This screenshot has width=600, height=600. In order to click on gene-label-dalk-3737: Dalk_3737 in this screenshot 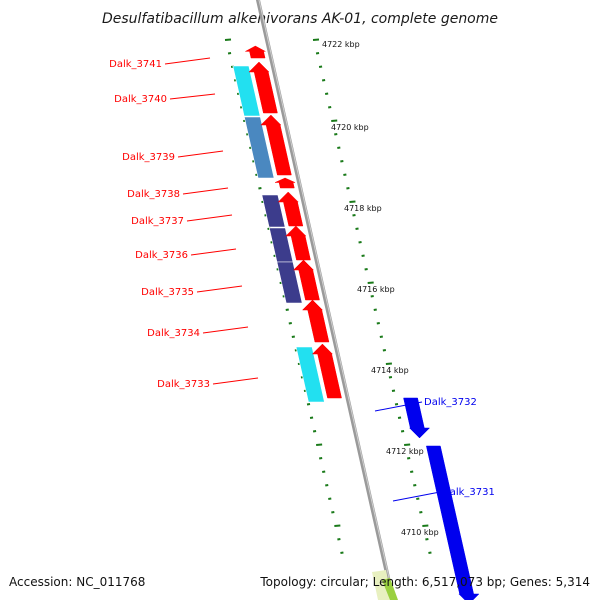, I will do `click(157, 221)`.